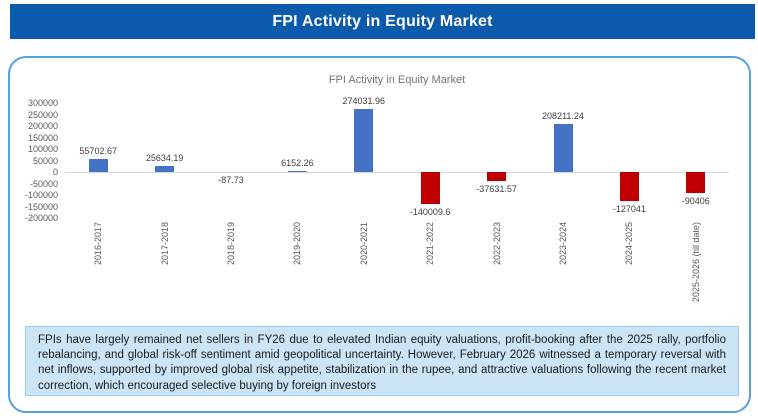 The width and height of the screenshot is (758, 420). What do you see at coordinates (397, 80) in the screenshot?
I see `chart-title: FPI Activity in Equity Market` at bounding box center [397, 80].